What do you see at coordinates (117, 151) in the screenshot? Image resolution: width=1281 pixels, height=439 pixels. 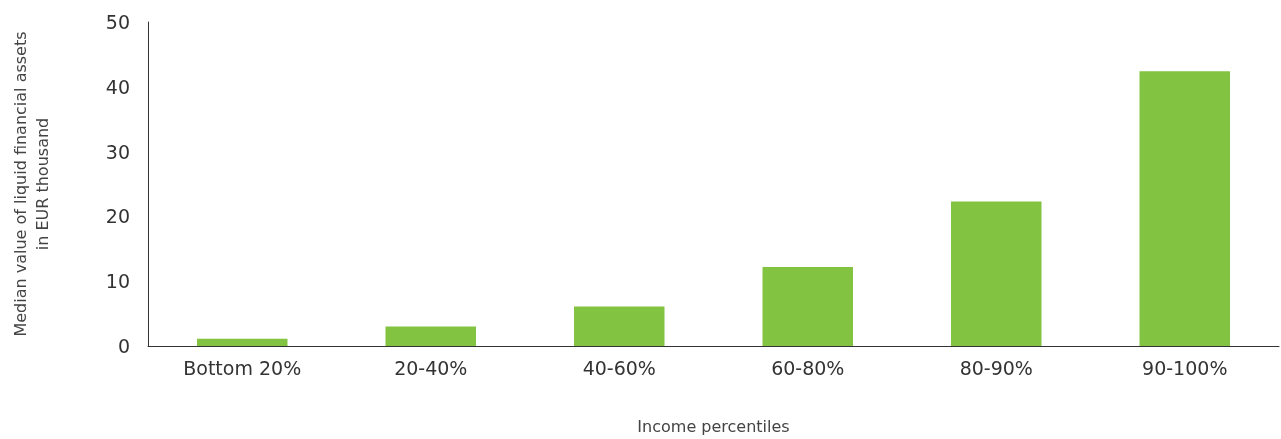 I see `y-tick-label: 30` at bounding box center [117, 151].